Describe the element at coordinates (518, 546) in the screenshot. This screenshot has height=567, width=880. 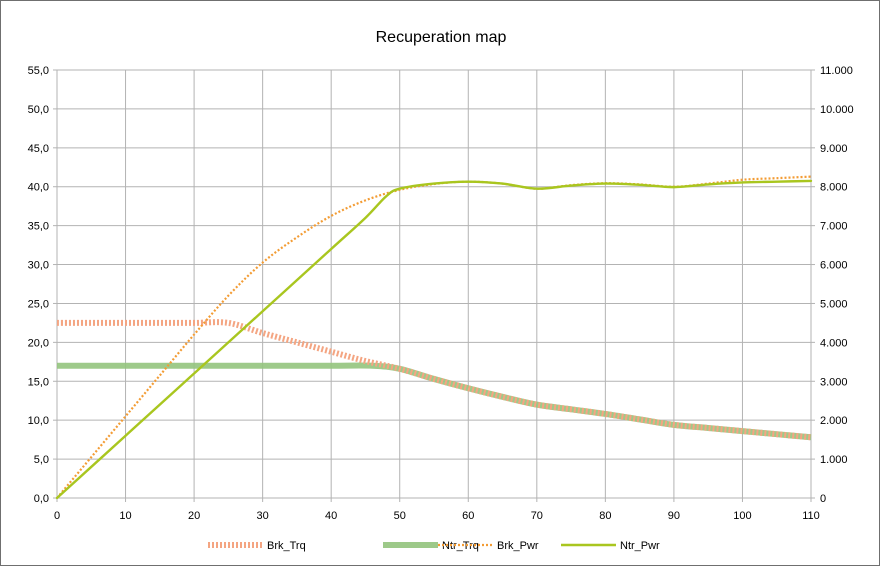
I see `legend-label-brk-pwr: Brk_Pwr` at that location.